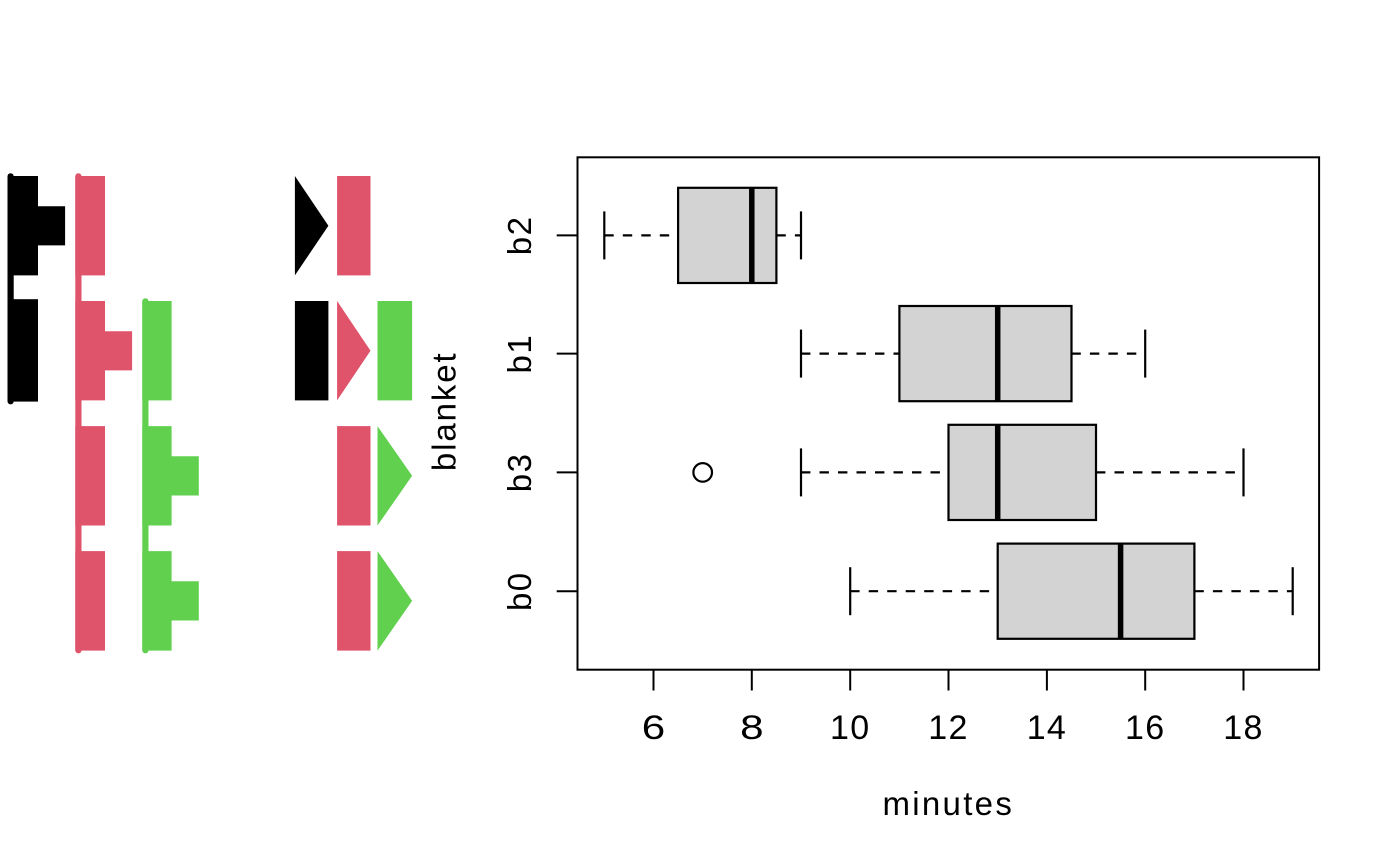 Image resolution: width=1400 pixels, height=866 pixels. I want to click on svg-text: blanket, so click(444, 411).